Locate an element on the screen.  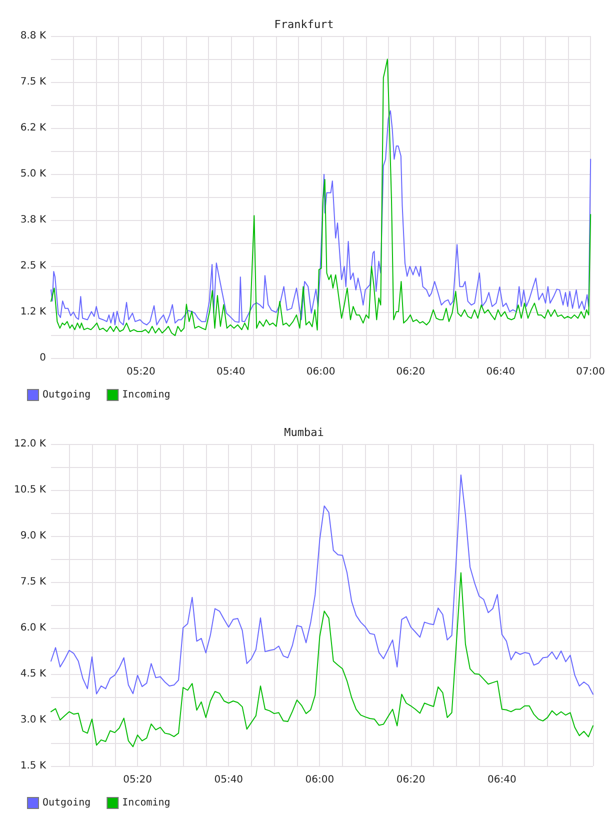
y-tick-label: 2.5 K is located at coordinates (33, 266).